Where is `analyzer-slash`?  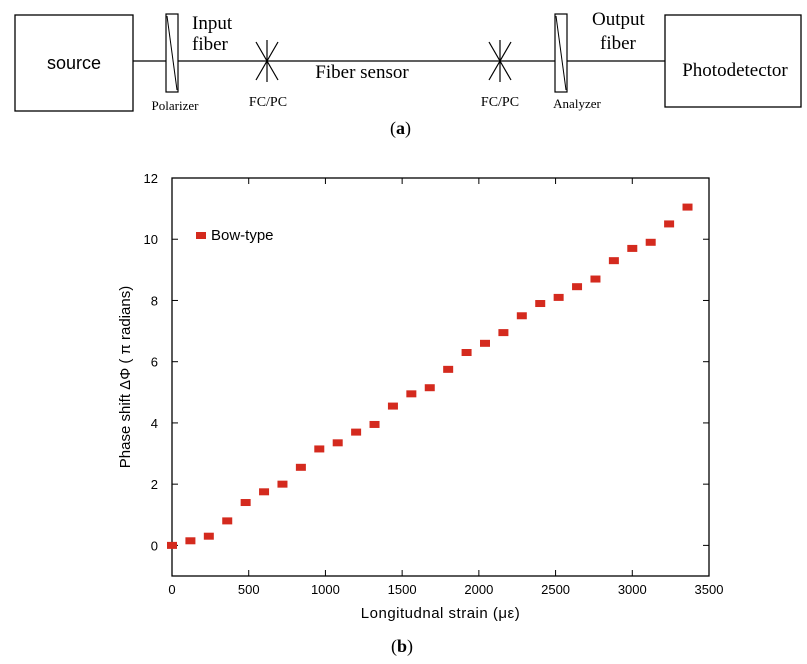 analyzer-slash is located at coordinates (561, 53).